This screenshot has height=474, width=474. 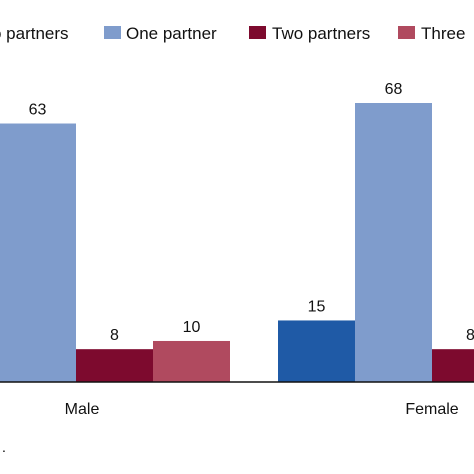 What do you see at coordinates (394, 89) in the screenshot?
I see `data-label: 68` at bounding box center [394, 89].